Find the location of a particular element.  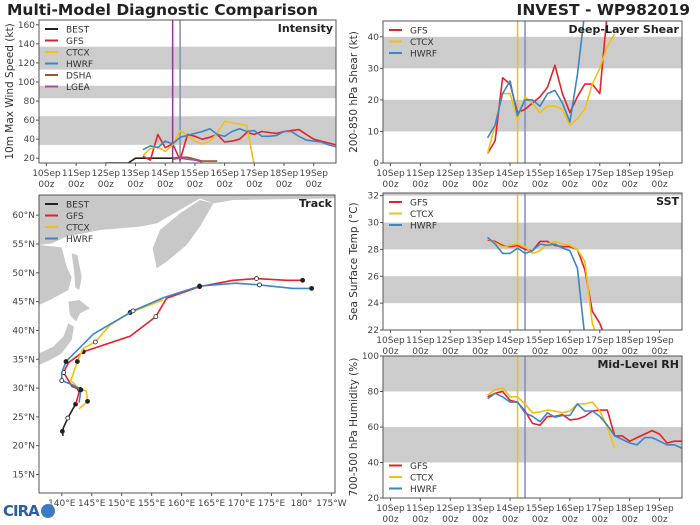

panel-title: SST is located at coordinates (667, 201).